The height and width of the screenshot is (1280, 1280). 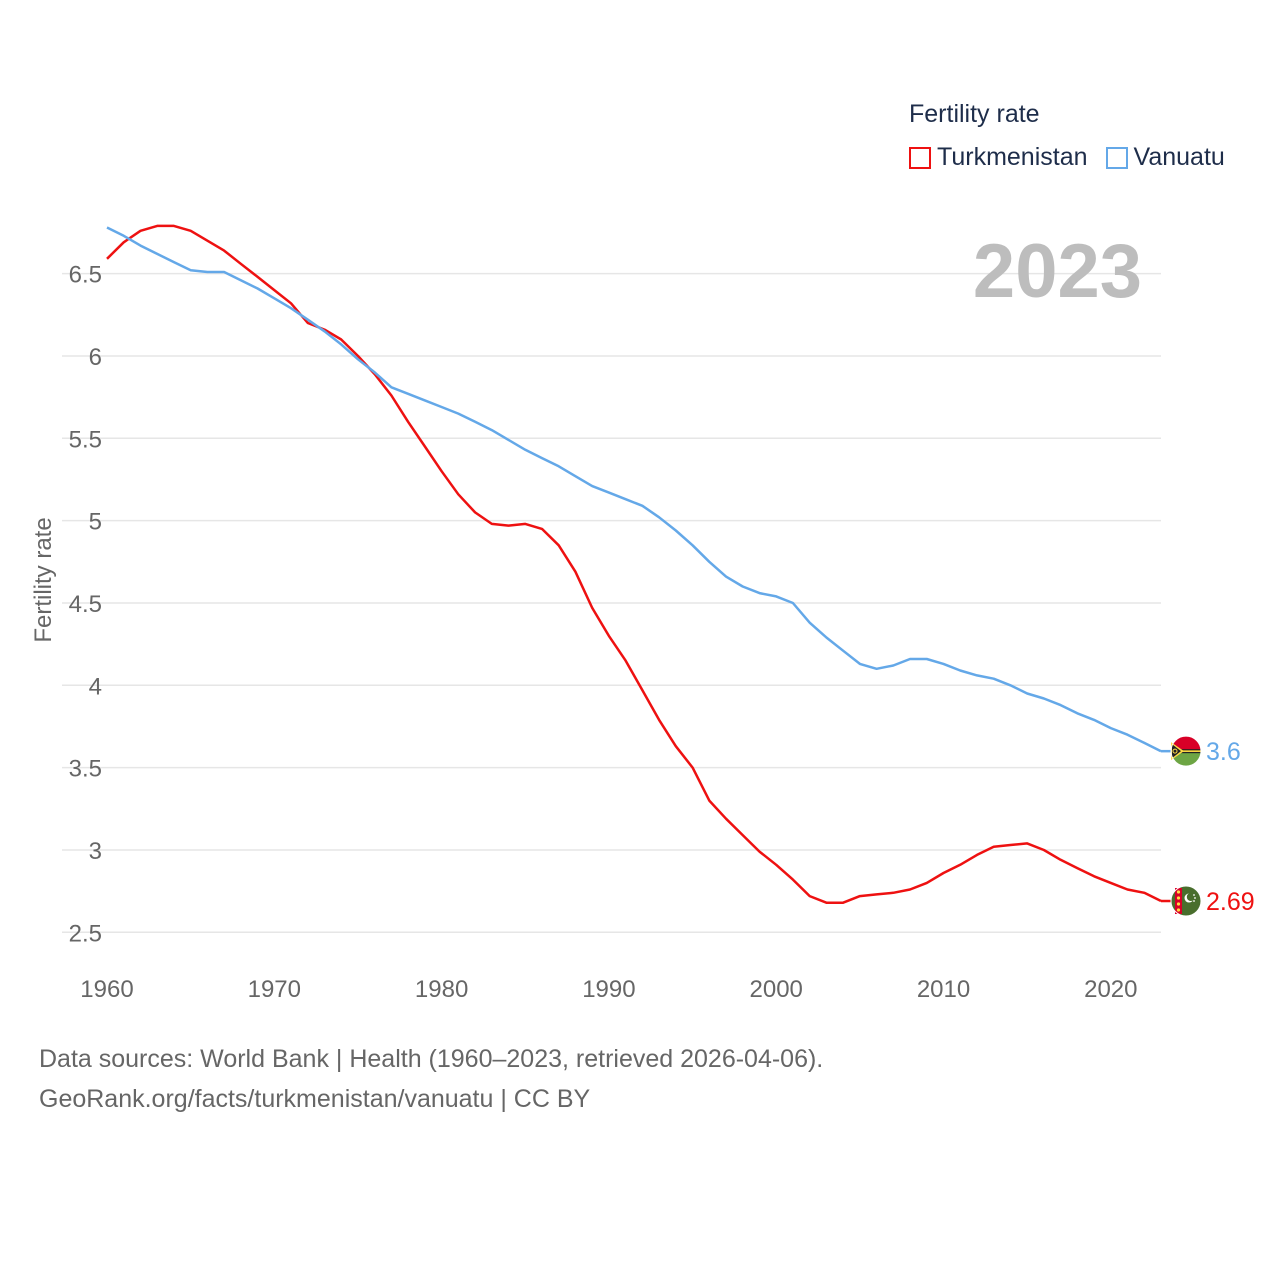 I want to click on x-tick-label: 2020, so click(x=1110, y=989).